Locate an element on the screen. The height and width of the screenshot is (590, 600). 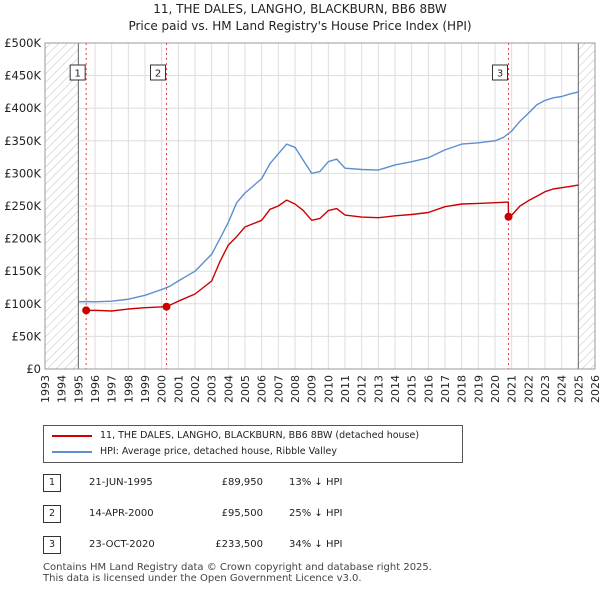
y-tick-label: £400K is located at coordinates (22, 108).